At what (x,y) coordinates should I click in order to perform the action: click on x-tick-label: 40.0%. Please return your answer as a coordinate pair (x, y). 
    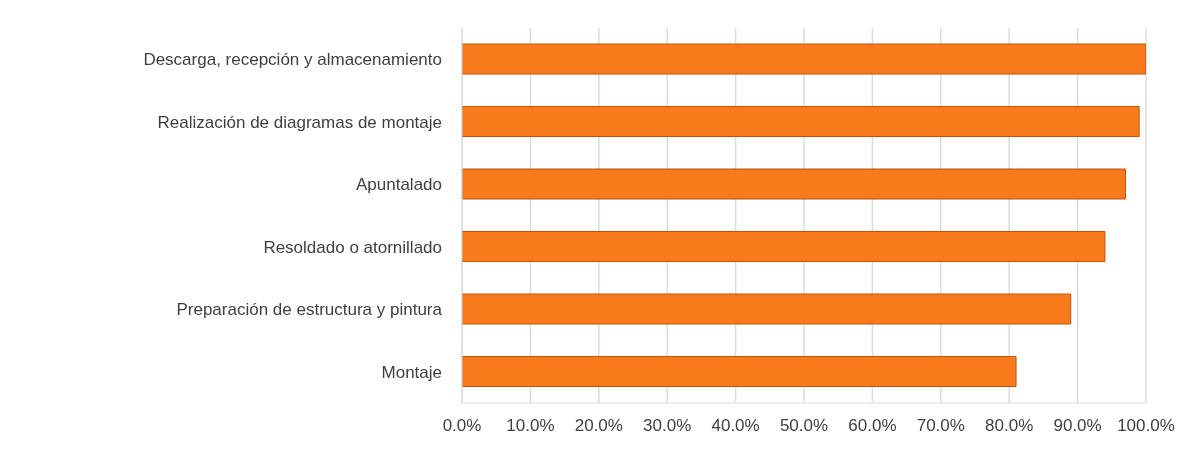
    Looking at the image, I should click on (735, 426).